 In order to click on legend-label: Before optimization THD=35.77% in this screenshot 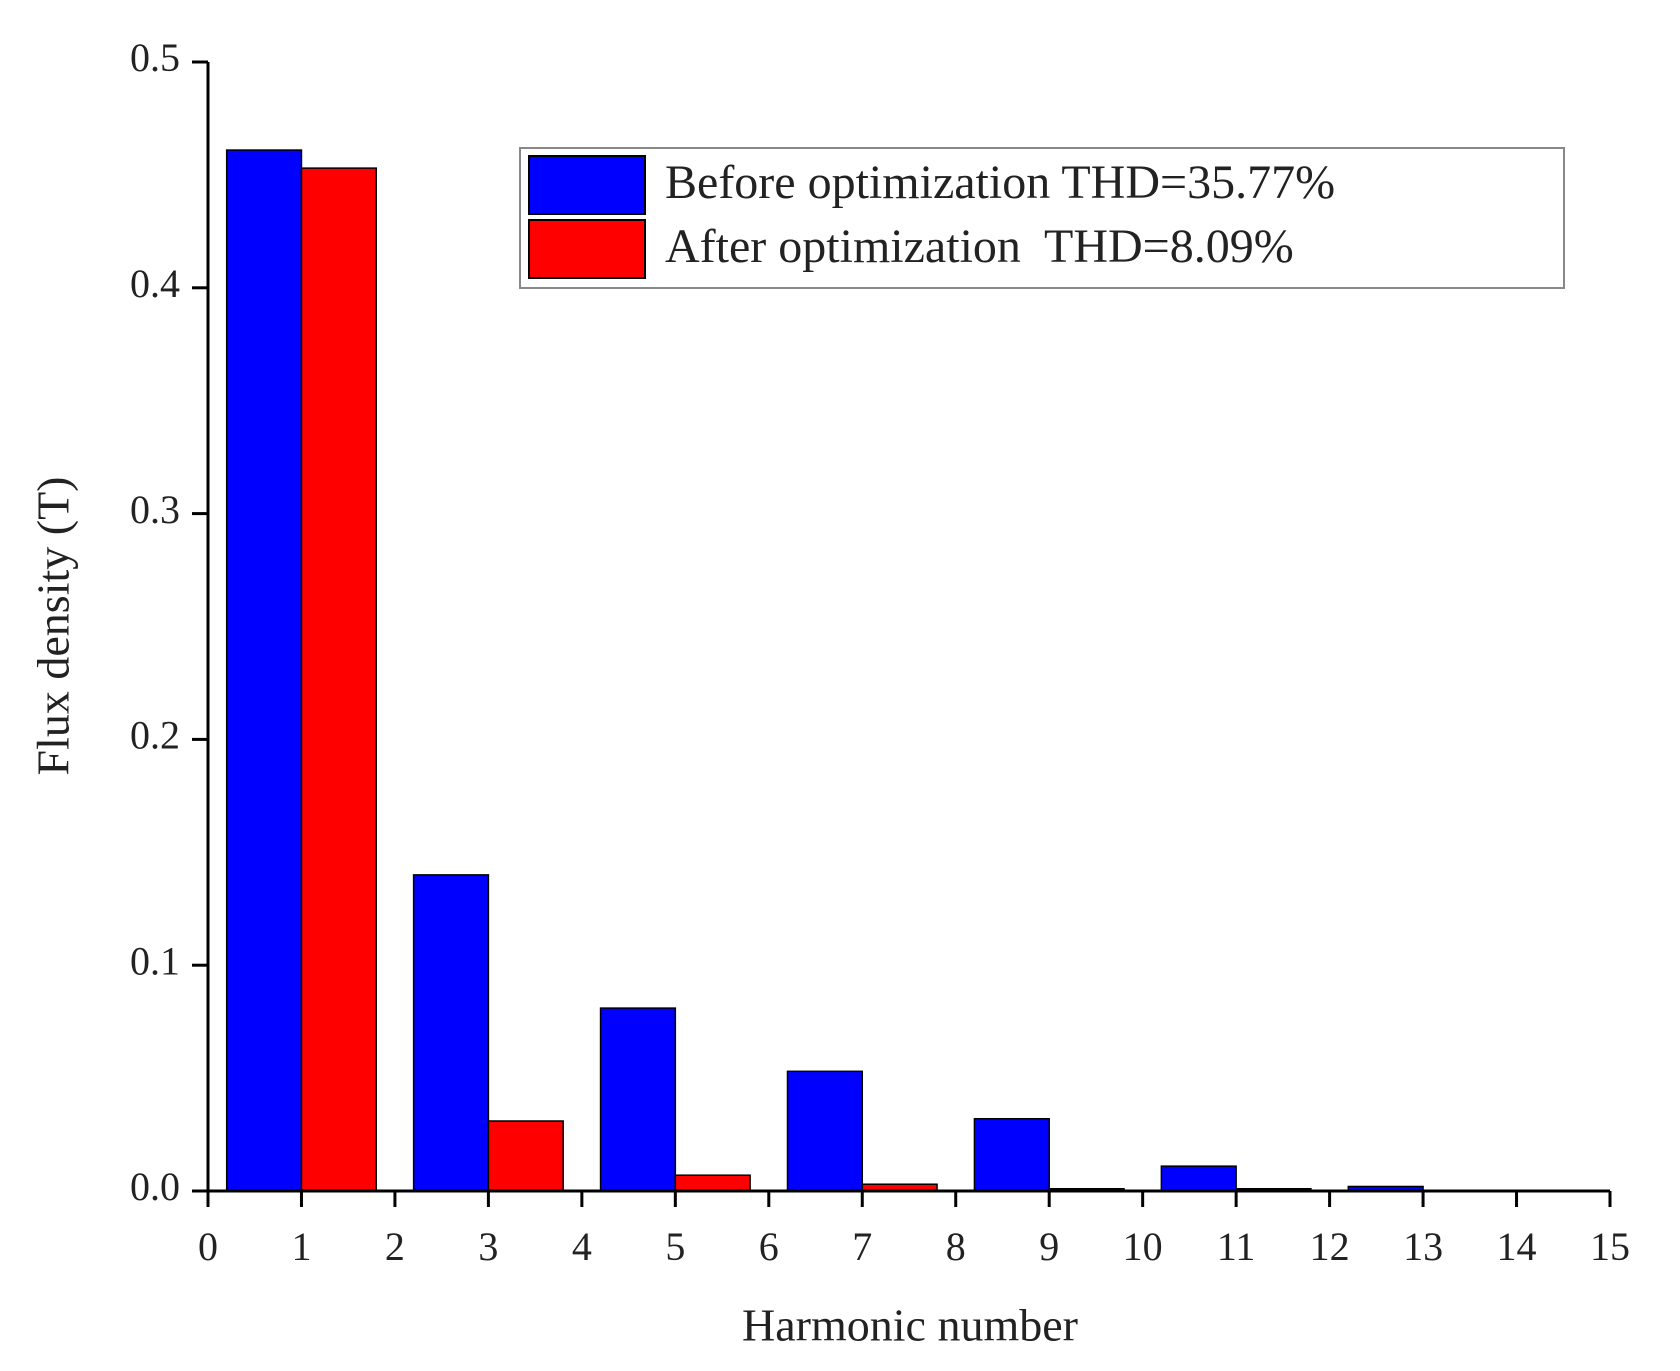, I will do `click(1000, 182)`.